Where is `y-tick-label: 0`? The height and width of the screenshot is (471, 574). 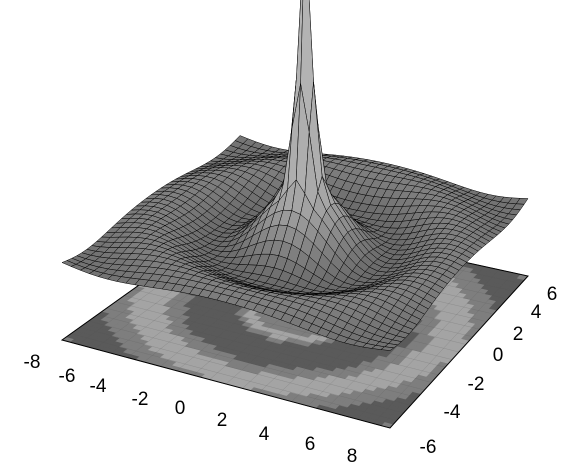
y-tick-label: 0 is located at coordinates (498, 355).